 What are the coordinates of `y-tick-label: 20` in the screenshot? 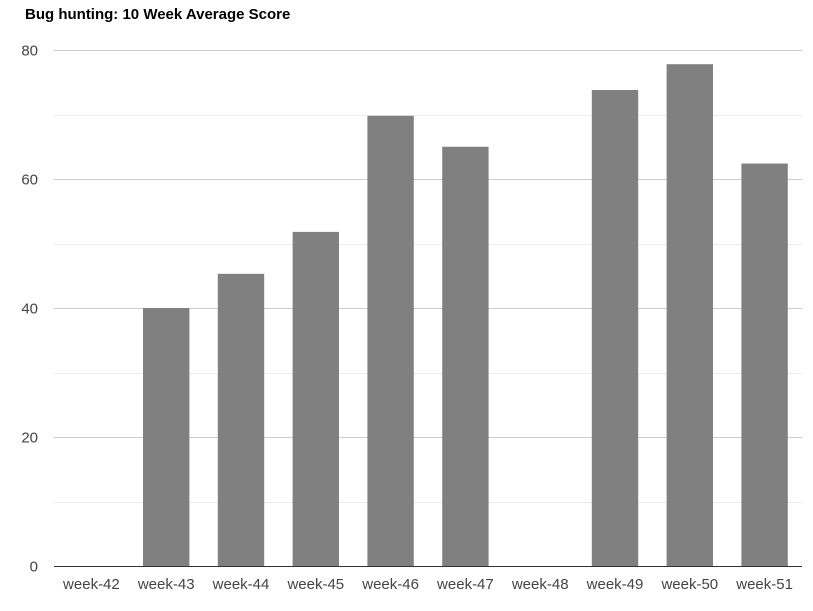 It's located at (29, 438).